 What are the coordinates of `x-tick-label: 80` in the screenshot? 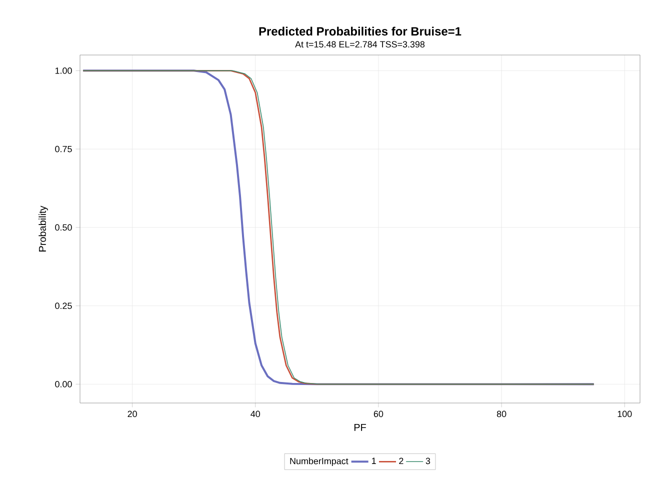 It's located at (501, 414).